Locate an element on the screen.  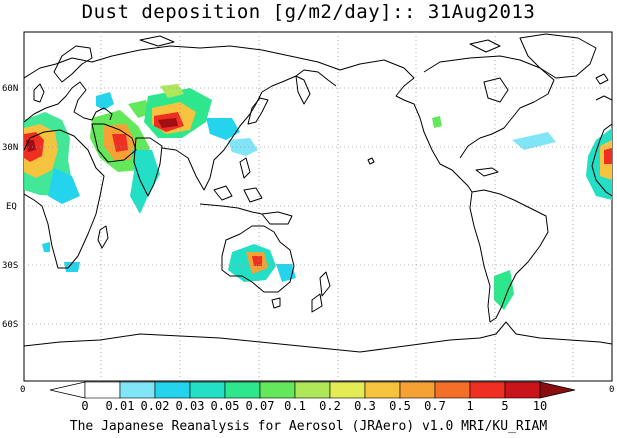
colorbar-tick-label: 0.02 is located at coordinates (155, 406).